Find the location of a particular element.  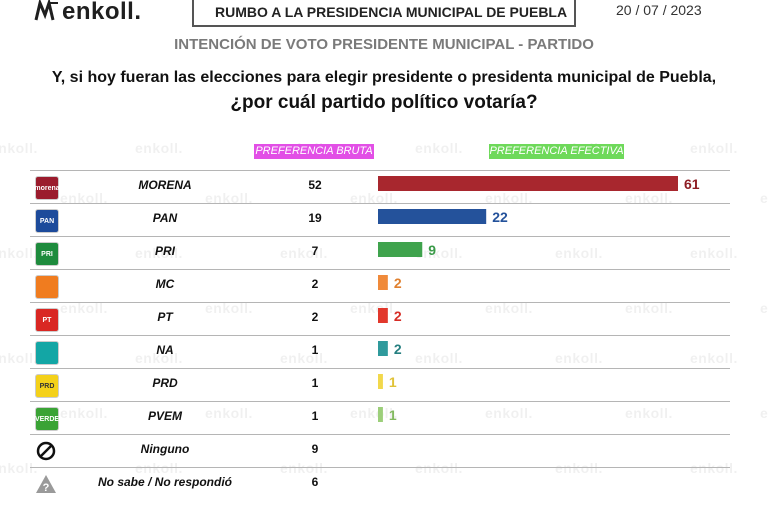

morena-logo-icon: morena is located at coordinates (47, 188).